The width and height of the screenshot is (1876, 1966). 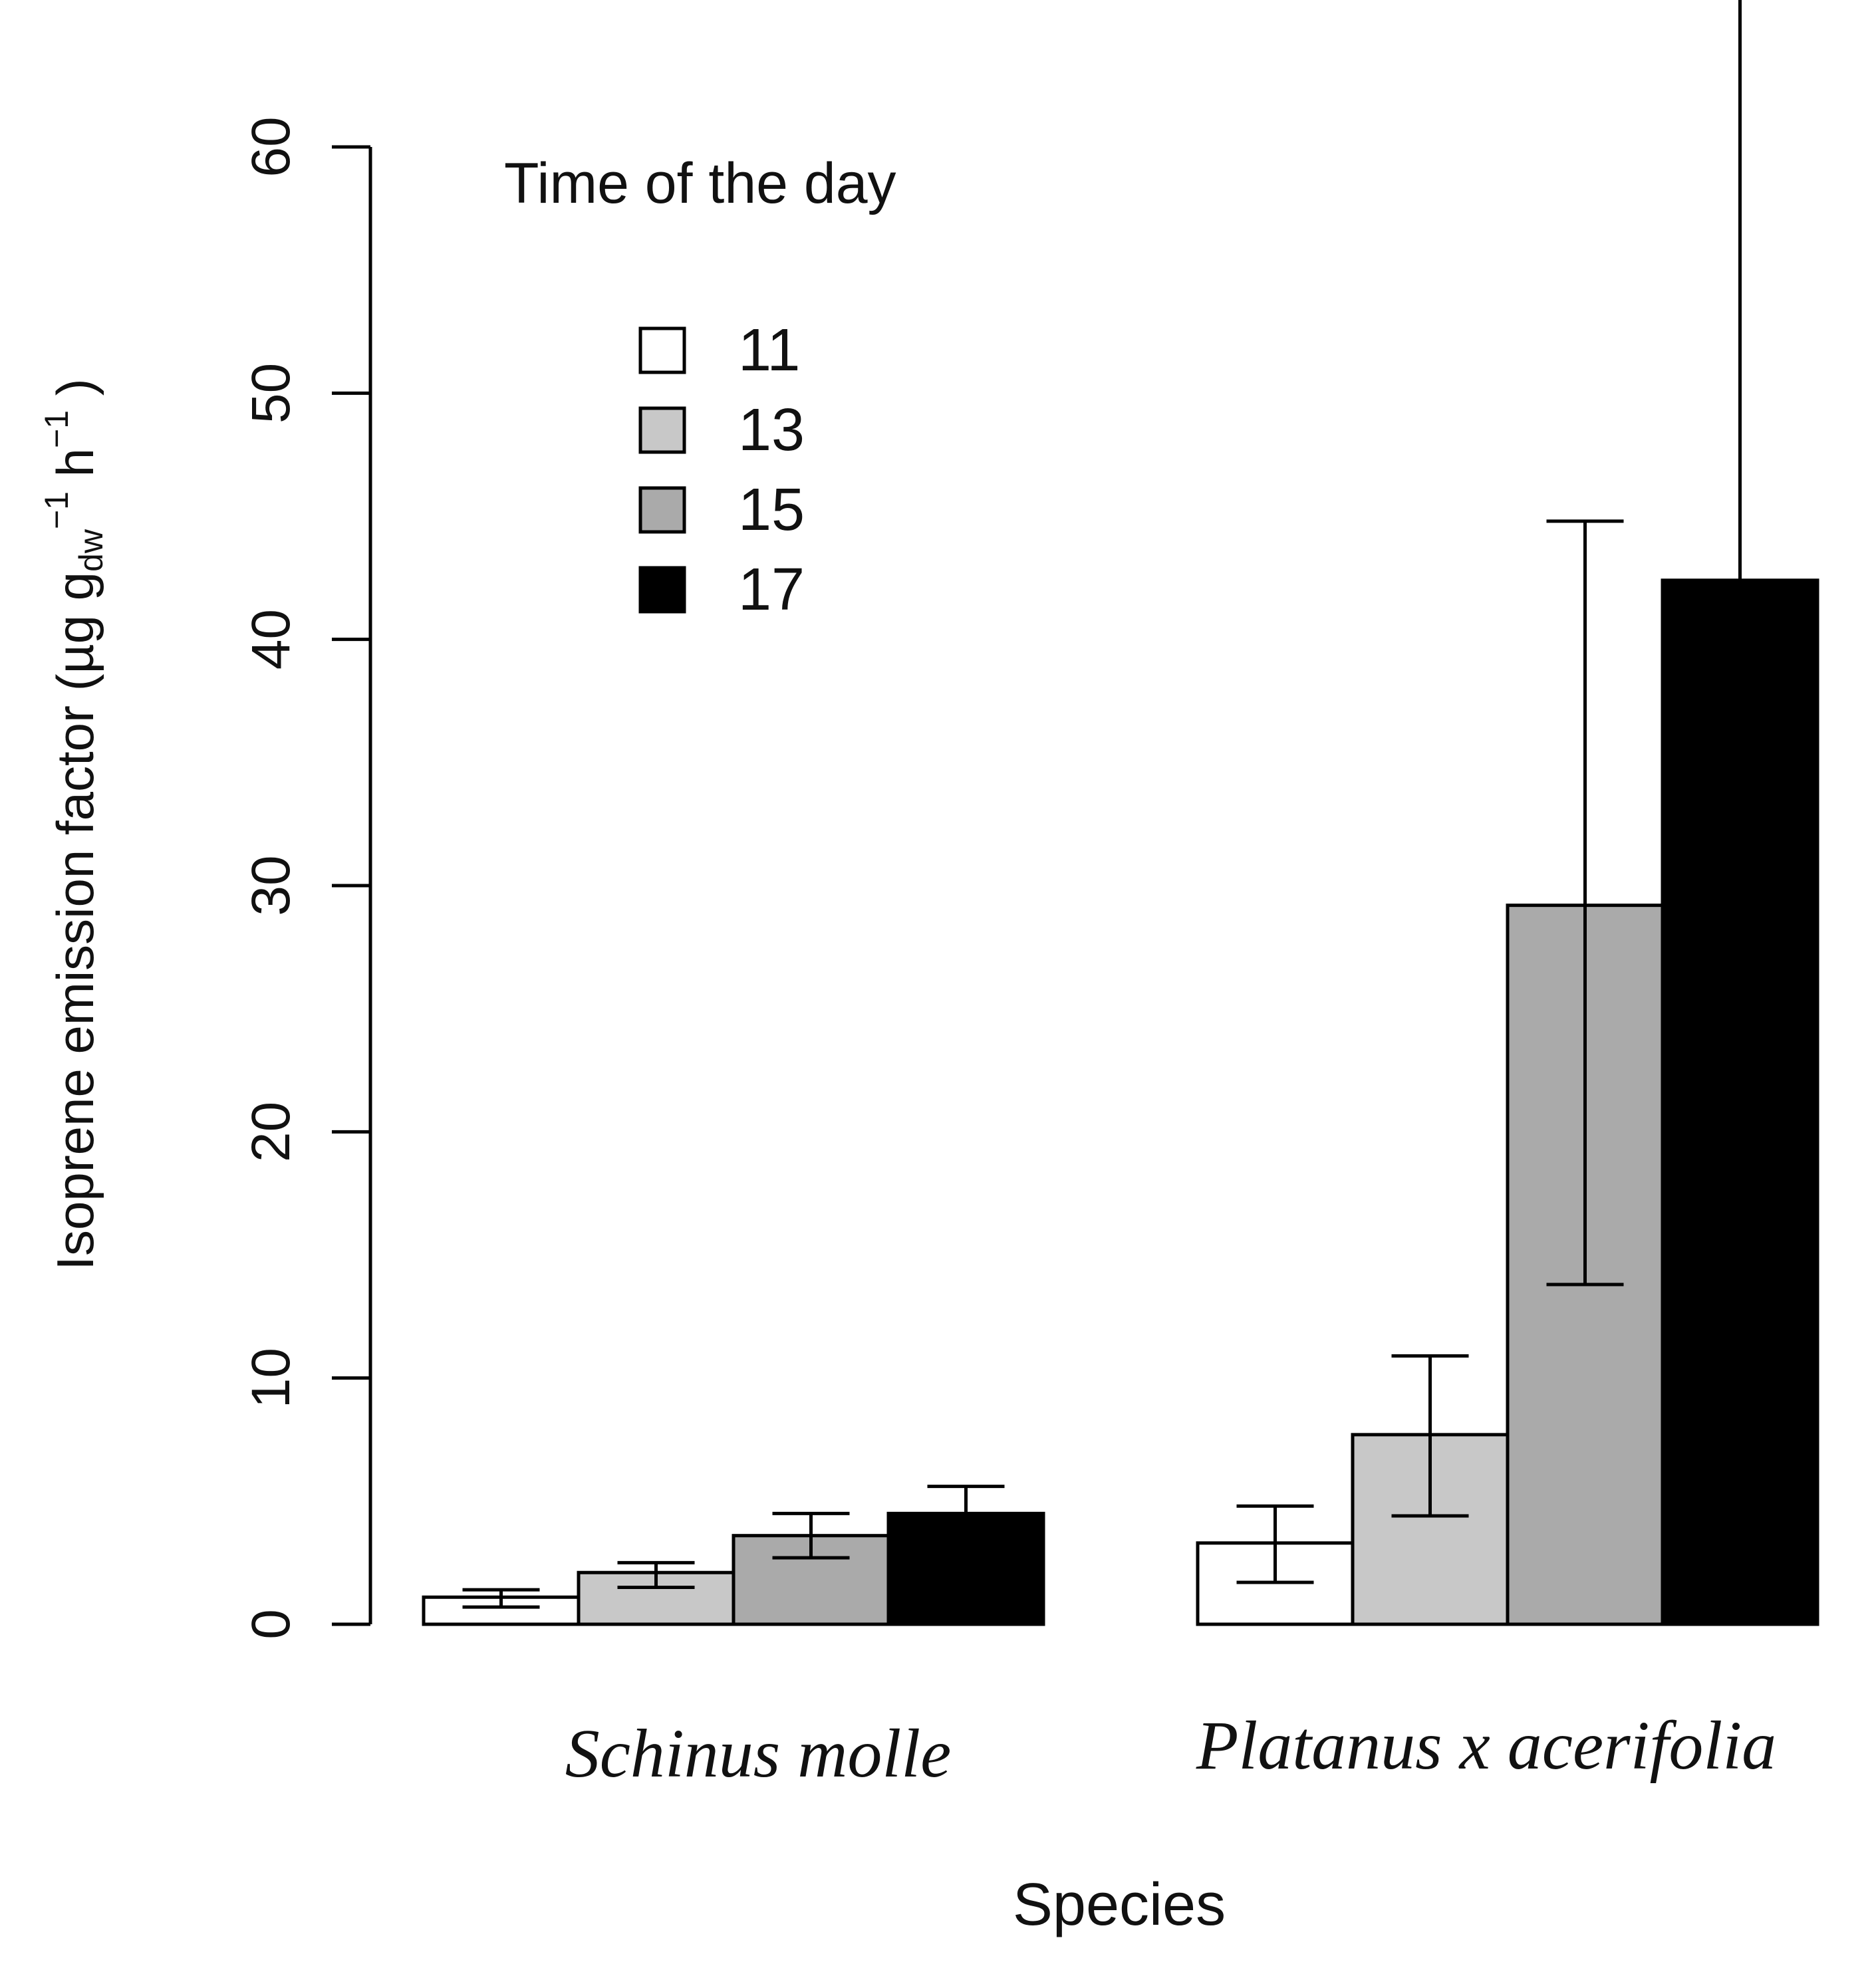 I want to click on y-axis-title: Isoprene emission factor (µg gdw−1 h−1 ), so click(x=74, y=824).